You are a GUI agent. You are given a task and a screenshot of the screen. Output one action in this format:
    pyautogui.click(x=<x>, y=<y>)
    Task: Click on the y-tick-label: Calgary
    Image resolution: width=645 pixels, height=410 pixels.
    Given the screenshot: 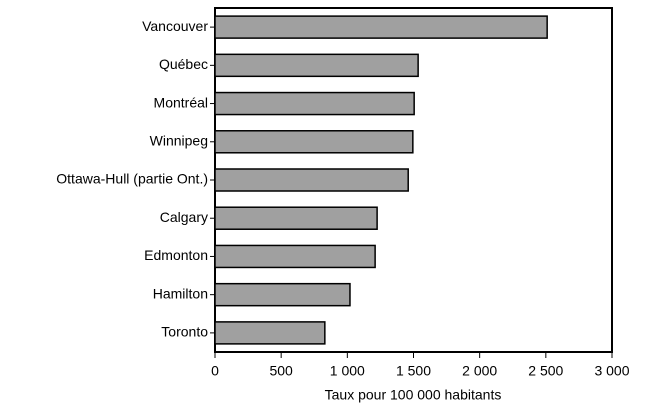 What is the action you would take?
    pyautogui.click(x=184, y=217)
    